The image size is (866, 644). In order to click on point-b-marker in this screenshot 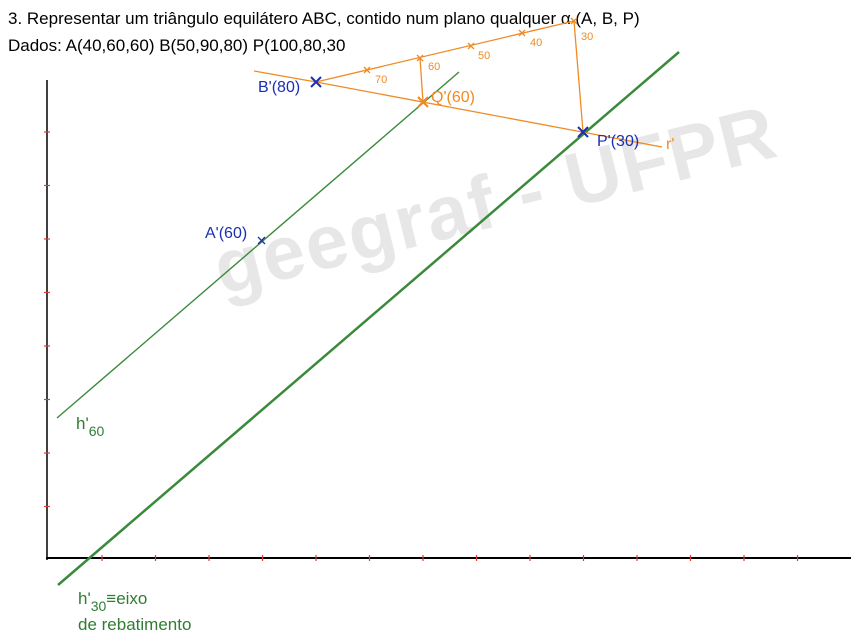, I will do `click(316, 82)`.